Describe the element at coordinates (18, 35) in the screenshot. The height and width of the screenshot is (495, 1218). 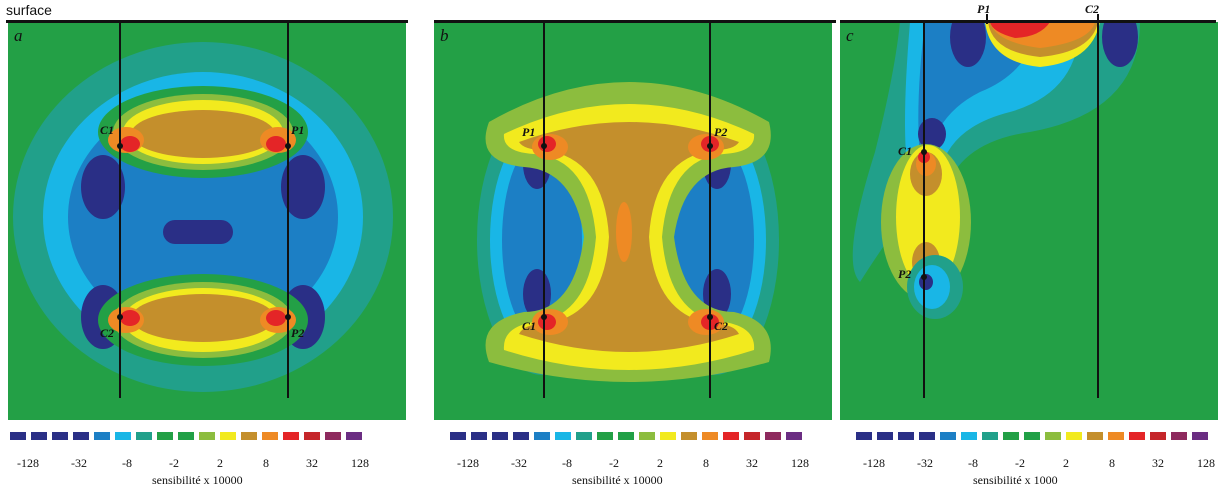
I see `panel-letter-a: a` at that location.